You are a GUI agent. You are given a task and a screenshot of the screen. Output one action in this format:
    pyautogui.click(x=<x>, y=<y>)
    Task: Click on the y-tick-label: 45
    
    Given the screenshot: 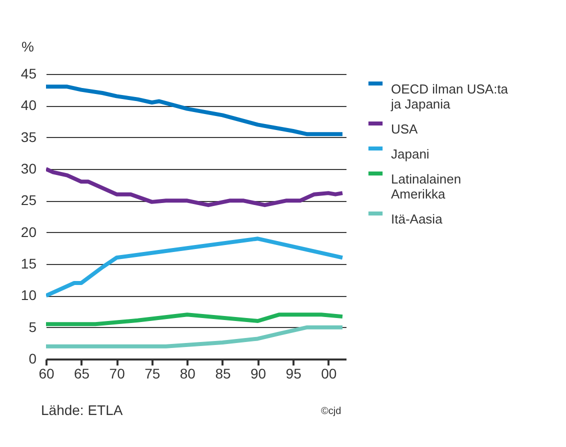 What is the action you would take?
    pyautogui.click(x=28, y=74)
    